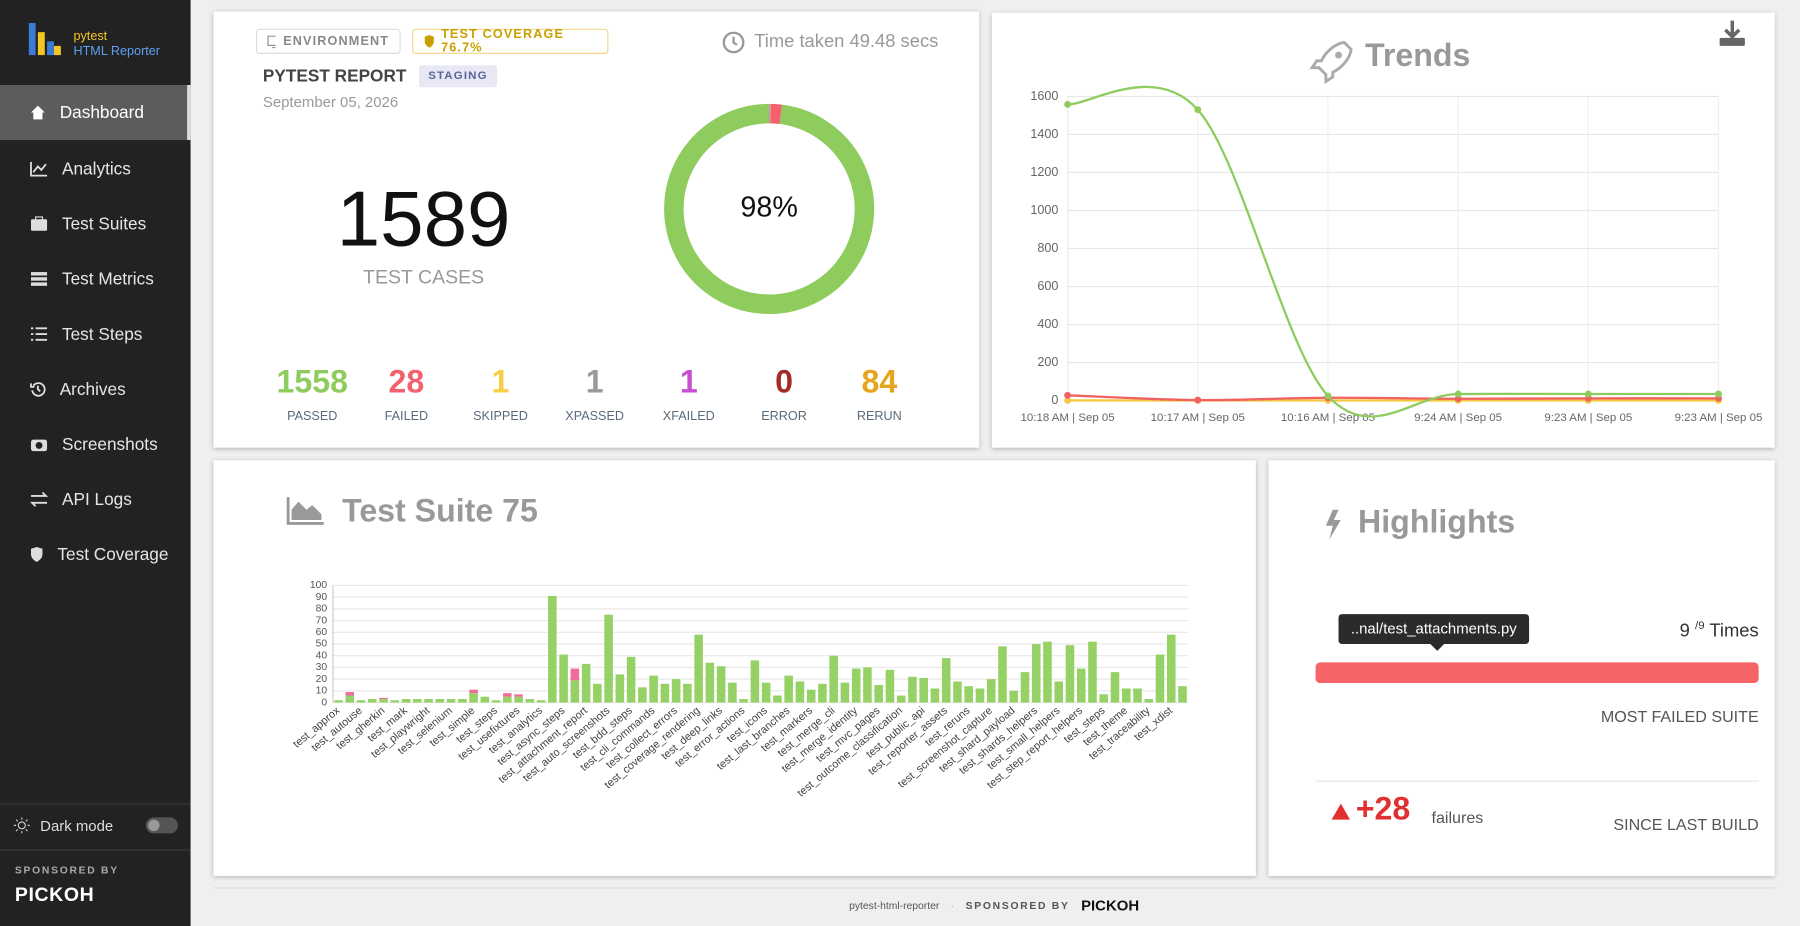 The image size is (1800, 926). What do you see at coordinates (334, 76) in the screenshot?
I see `report-title: PYTEST REPORT` at bounding box center [334, 76].